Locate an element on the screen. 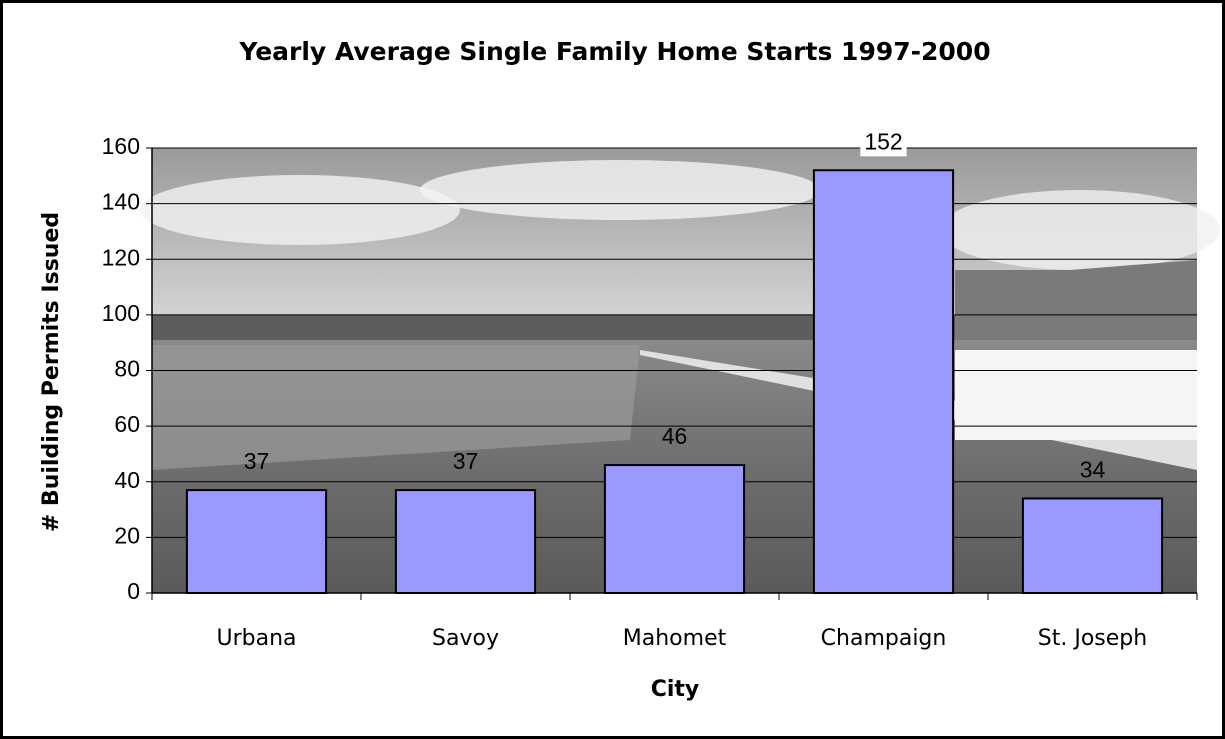 The image size is (1225, 739). y-tick-label: 40 is located at coordinates (127, 480).